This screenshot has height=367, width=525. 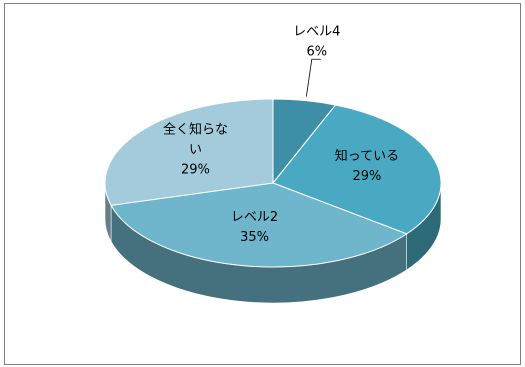 I want to click on slice-name-0: レベル4, so click(x=316, y=31).